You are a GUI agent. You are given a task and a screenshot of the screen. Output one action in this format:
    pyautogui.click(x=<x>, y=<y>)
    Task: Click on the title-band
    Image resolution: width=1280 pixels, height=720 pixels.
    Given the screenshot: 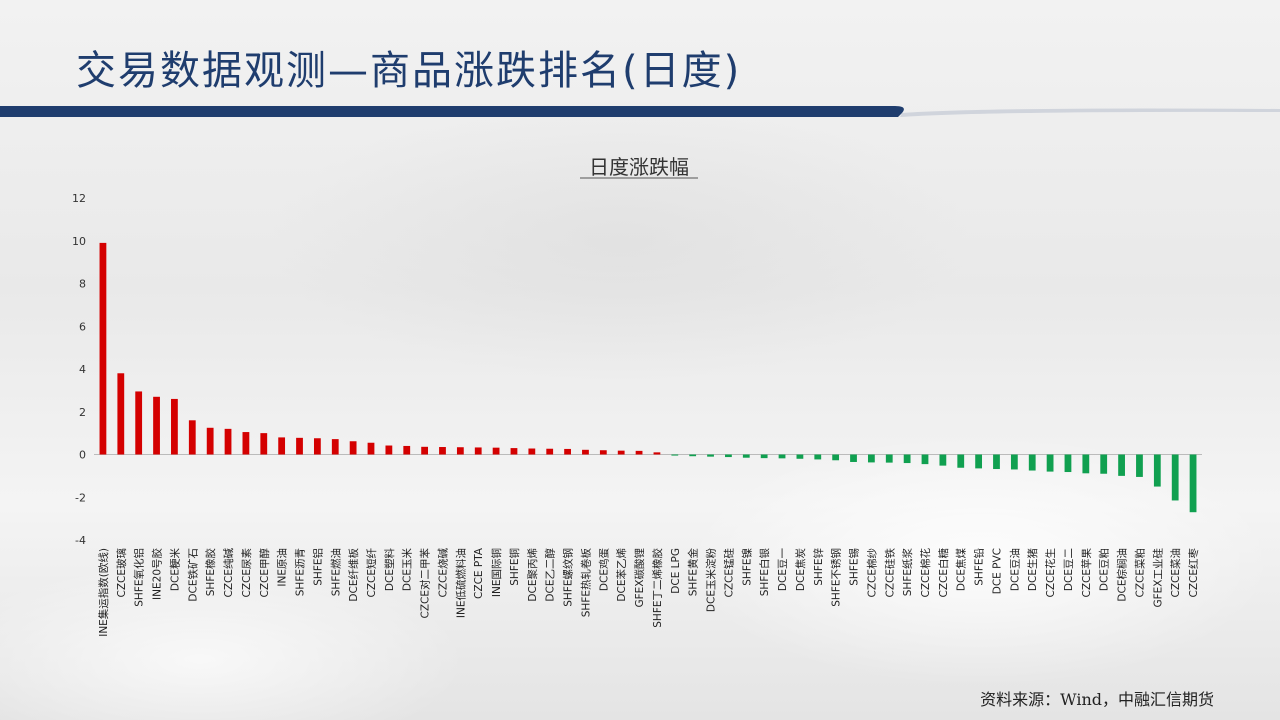 What is the action you would take?
    pyautogui.click(x=640, y=111)
    